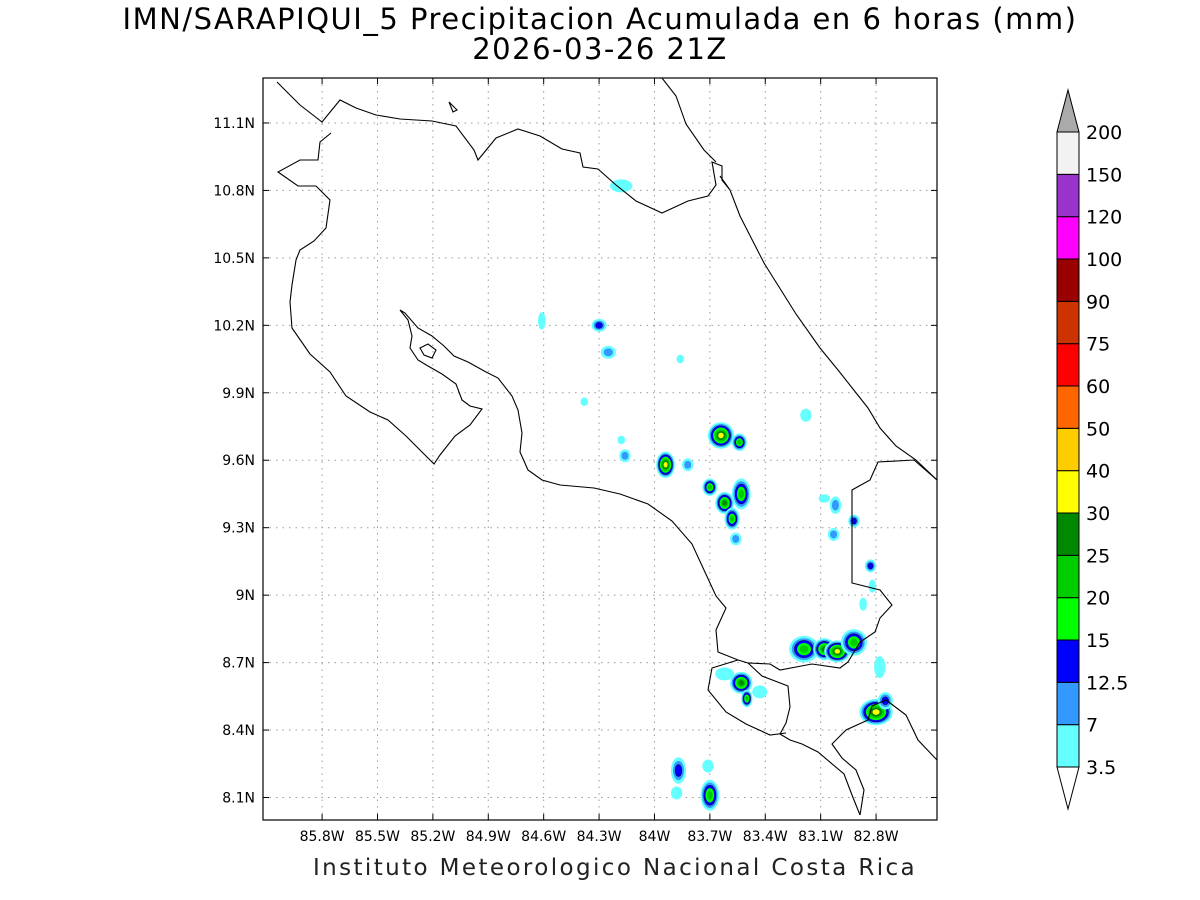 The height and width of the screenshot is (900, 1200). Describe the element at coordinates (1092, 449) in the screenshot. I see `colorbar: 3.5 7 12.5 15 20 25 30 40 50 60 75 90 100 120 150 200` at that location.